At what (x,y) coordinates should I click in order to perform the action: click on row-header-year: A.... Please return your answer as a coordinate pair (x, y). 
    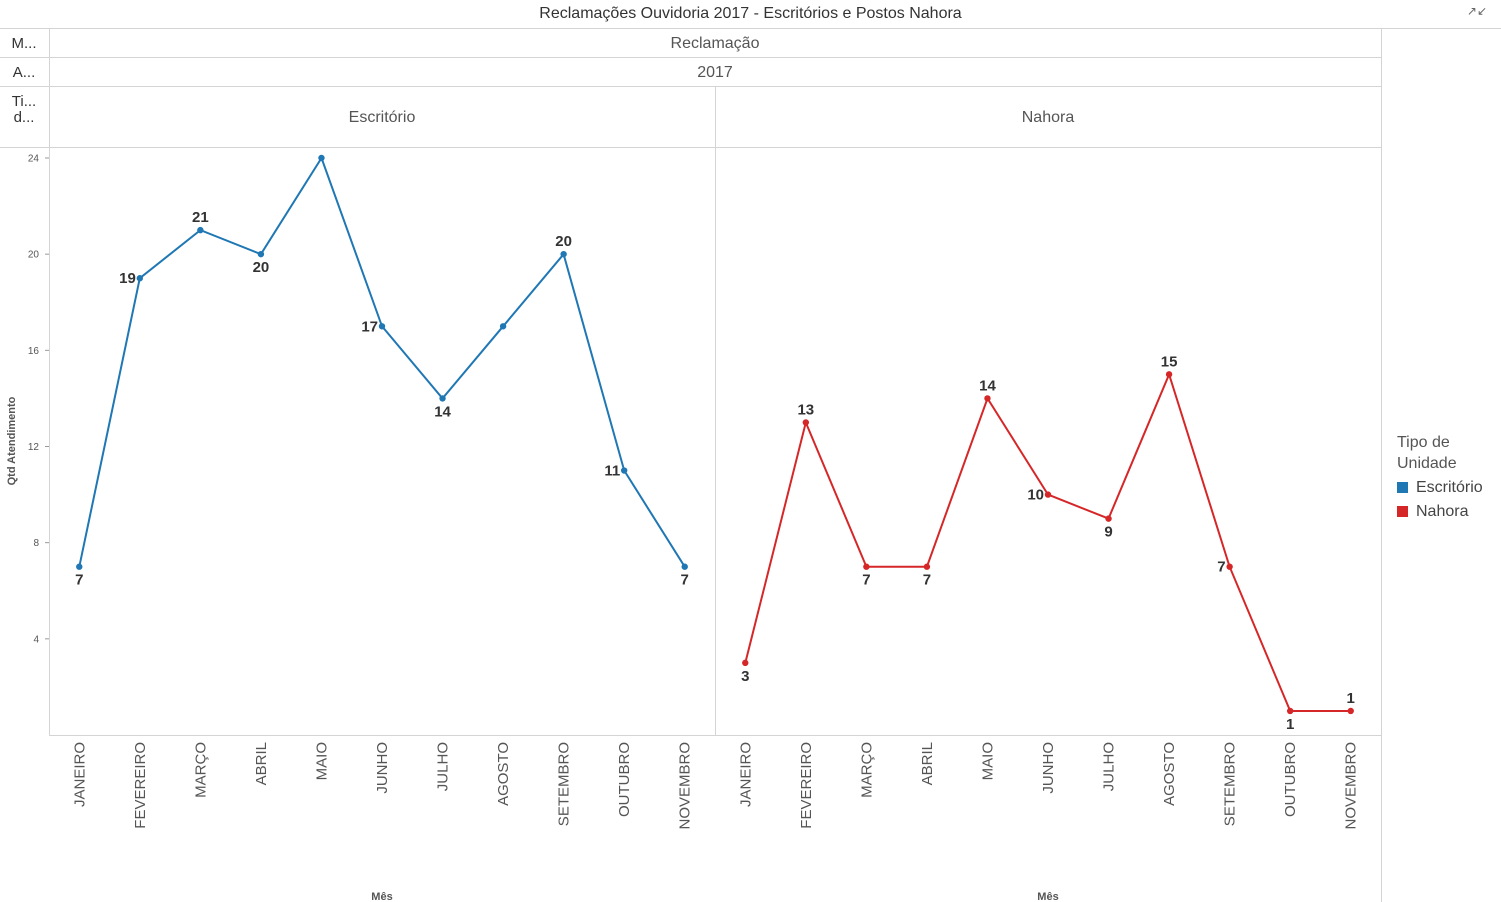
    Looking at the image, I should click on (24, 72).